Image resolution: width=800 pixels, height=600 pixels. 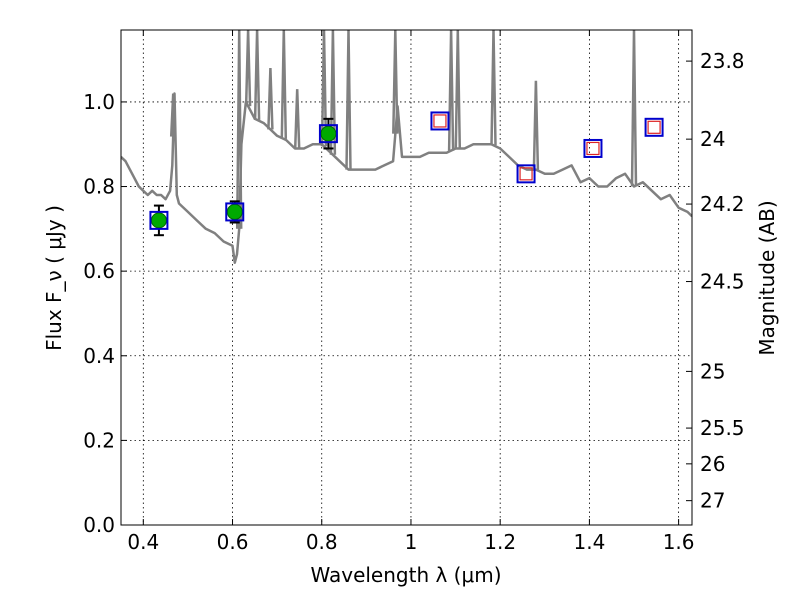 What do you see at coordinates (500, 542) in the screenshot?
I see `x-tick-label: 1.2` at bounding box center [500, 542].